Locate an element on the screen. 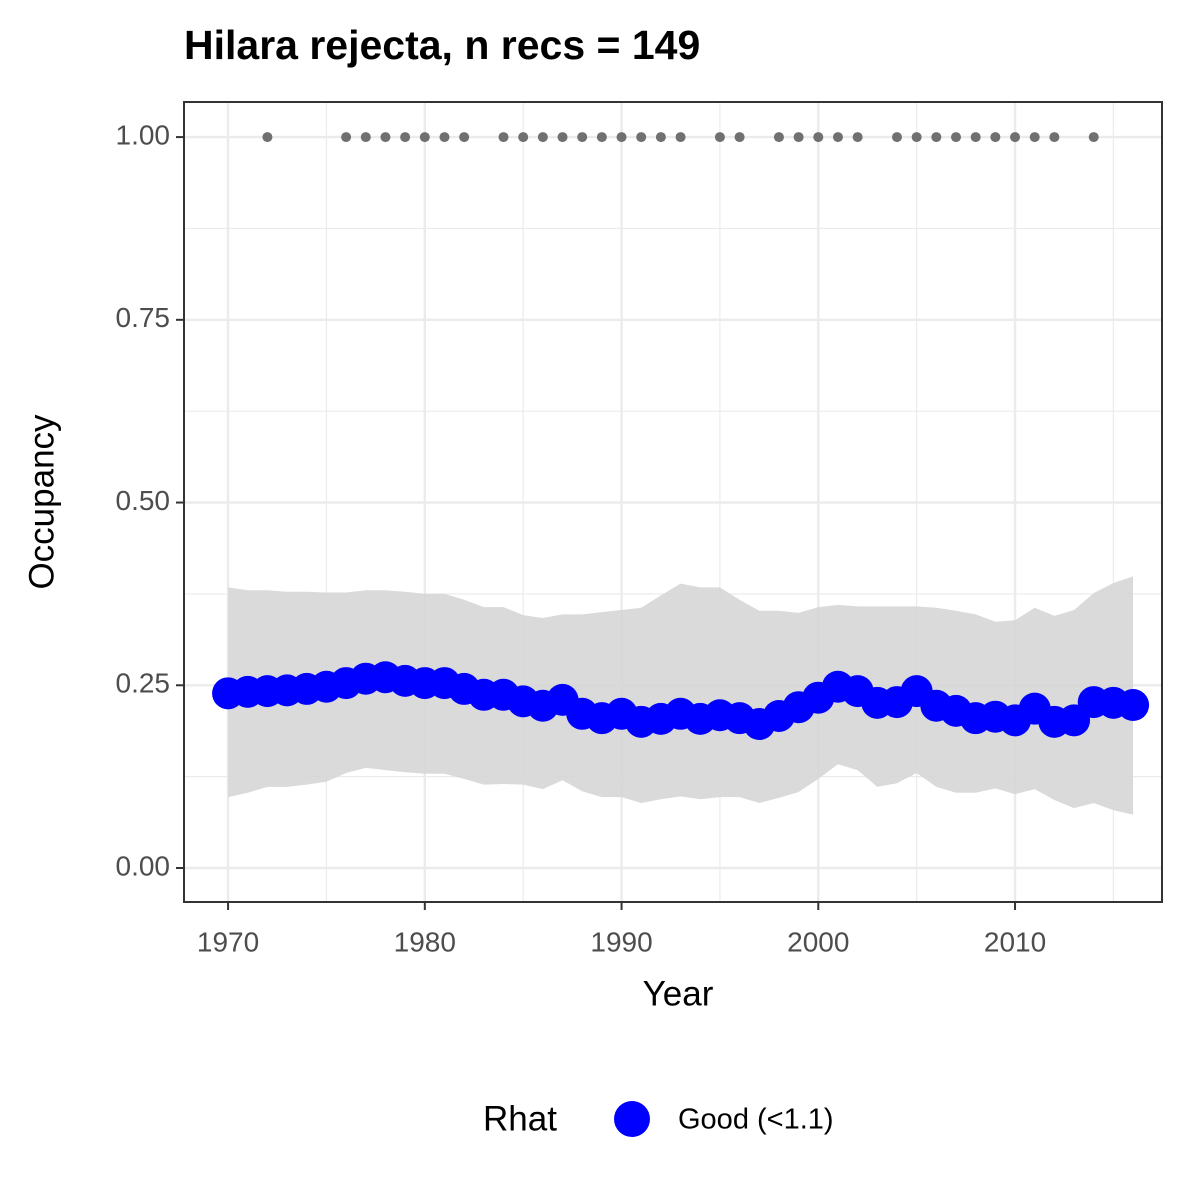 This screenshot has height=1200, width=1200. x-tick-label: 1970 is located at coordinates (228, 941).